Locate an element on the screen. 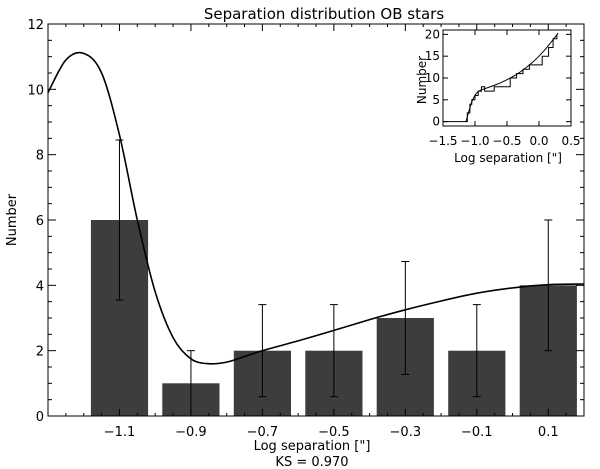 The image size is (600, 469). x-tick-label: −0.9 is located at coordinates (191, 432).